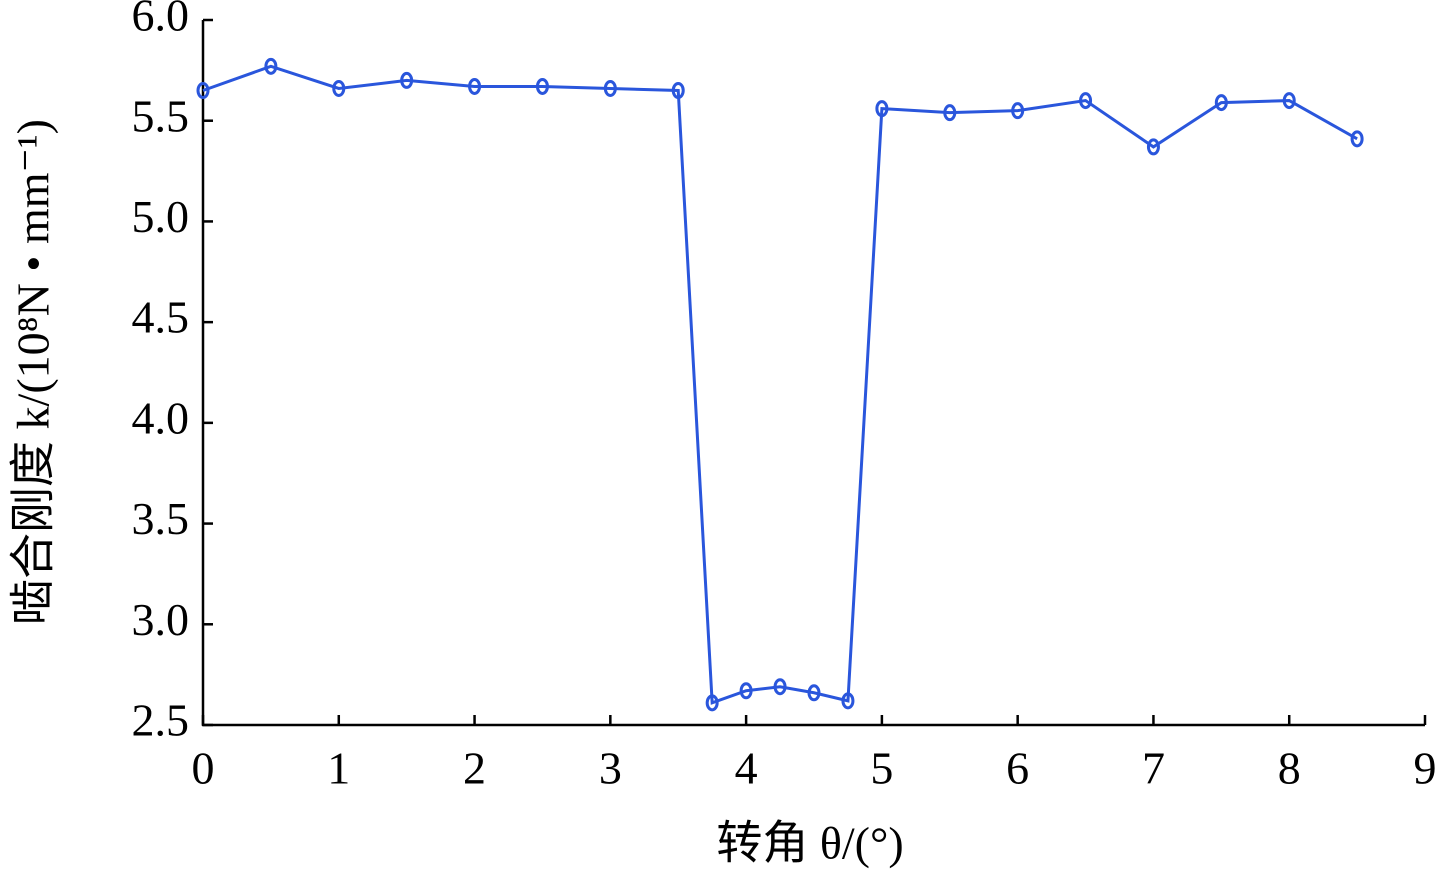 This screenshot has height=883, width=1437. What do you see at coordinates (746, 768) in the screenshot?
I see `x-tick-label: 4` at bounding box center [746, 768].